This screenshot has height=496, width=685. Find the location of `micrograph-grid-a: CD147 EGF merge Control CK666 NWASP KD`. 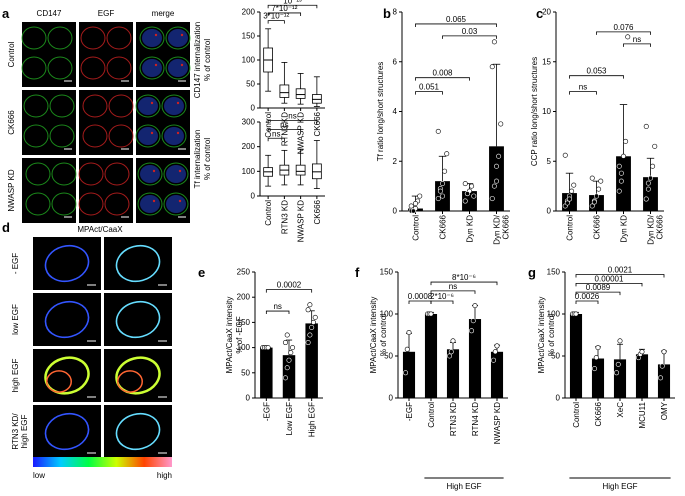

micrograph-grid-a: CD147 EGF merge Control CK666 NWASP KD is located at coordinates (99, 116).